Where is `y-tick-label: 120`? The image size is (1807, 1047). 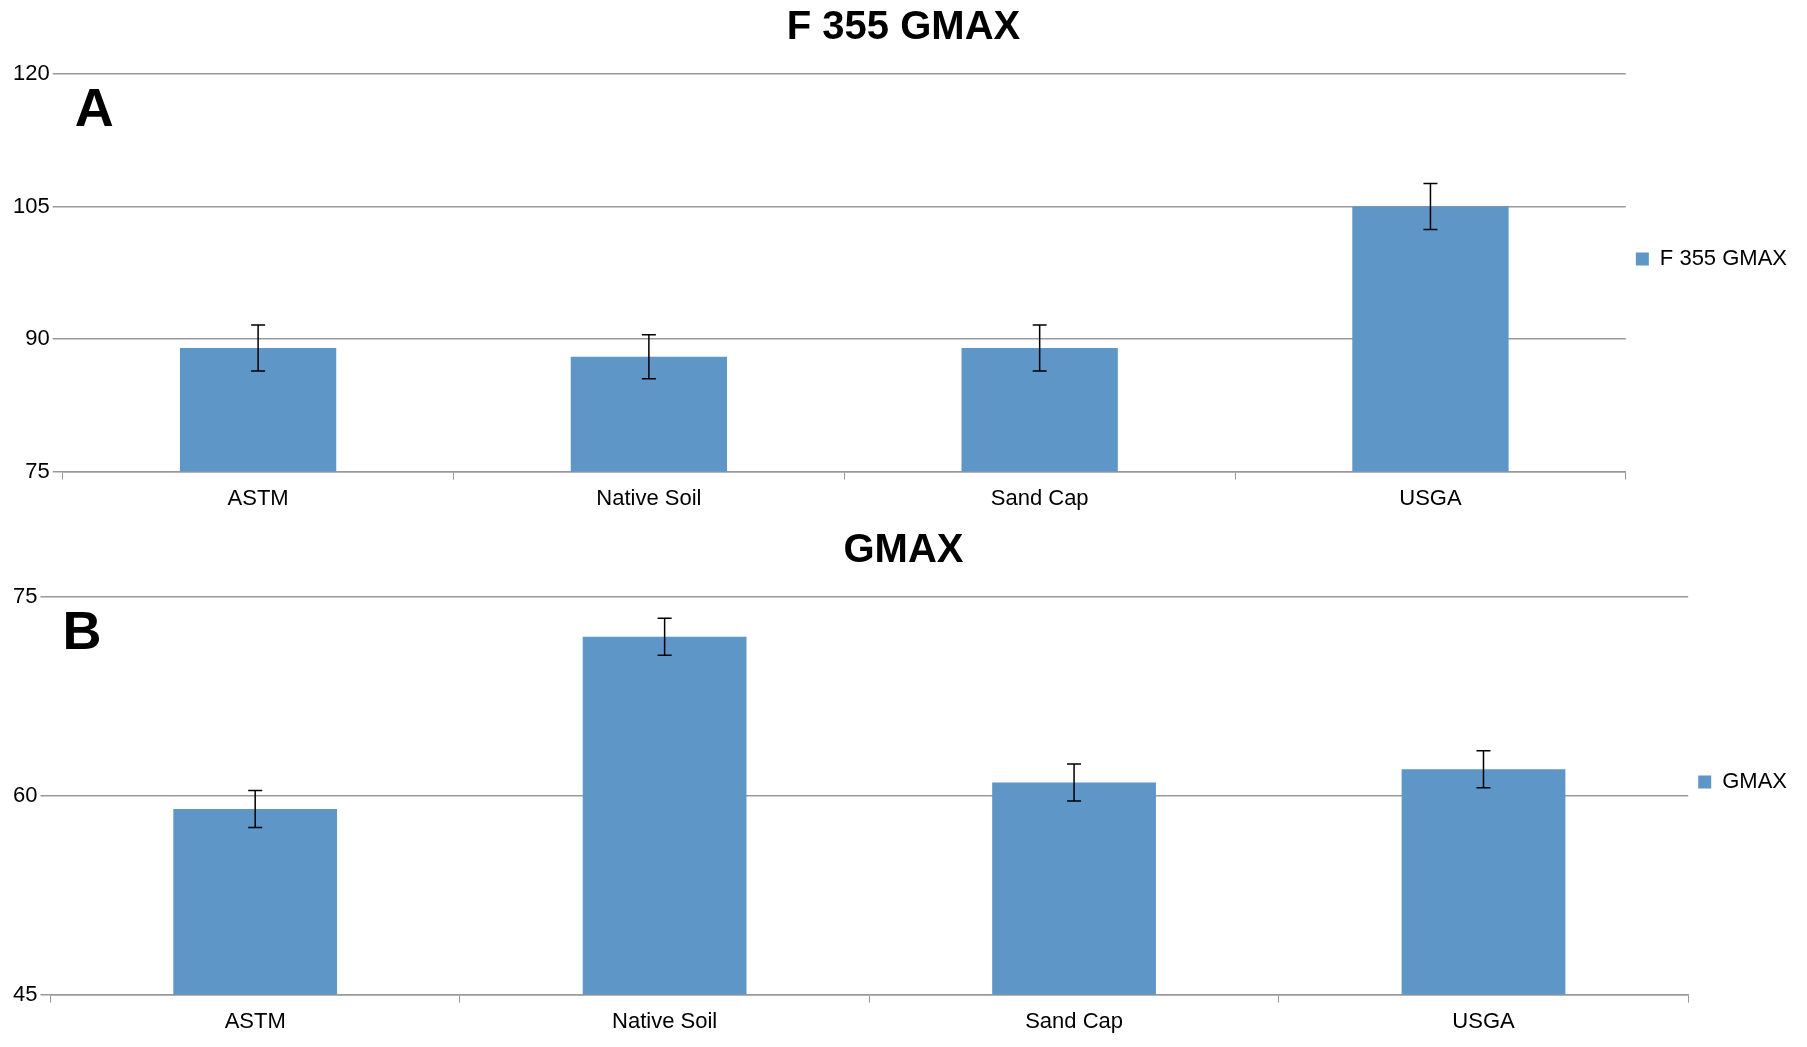 y-tick-label: 120 is located at coordinates (31, 73).